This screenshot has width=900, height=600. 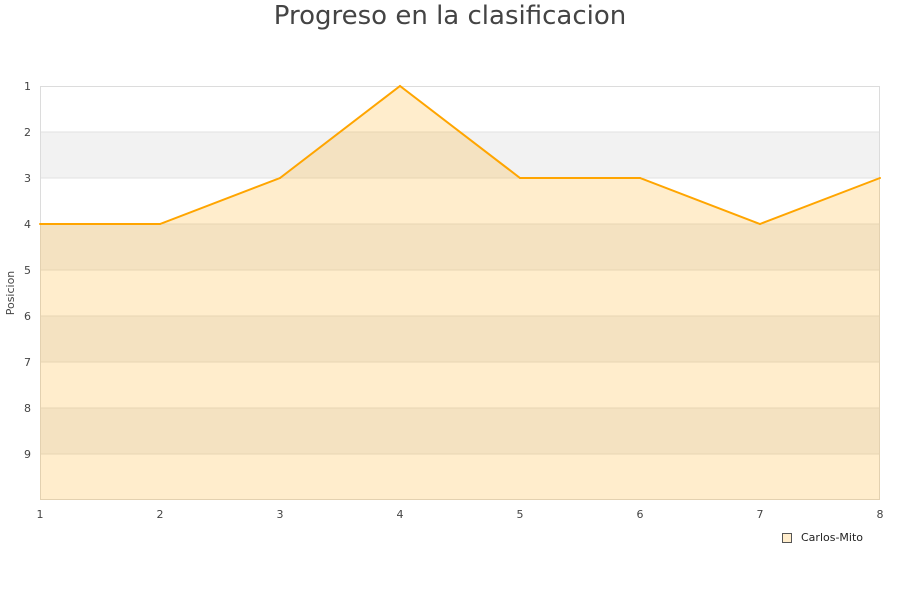 I want to click on legend-label: Carlos-Mito, so click(x=832, y=537).